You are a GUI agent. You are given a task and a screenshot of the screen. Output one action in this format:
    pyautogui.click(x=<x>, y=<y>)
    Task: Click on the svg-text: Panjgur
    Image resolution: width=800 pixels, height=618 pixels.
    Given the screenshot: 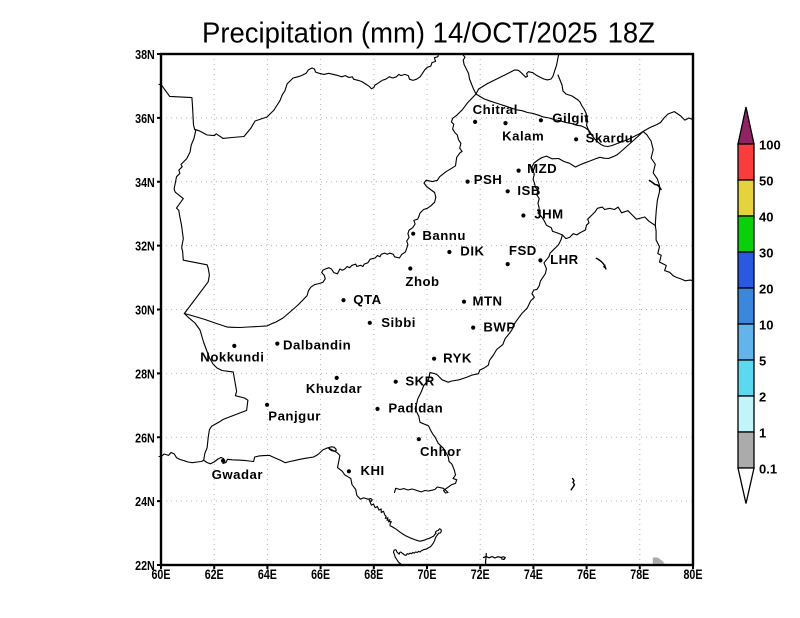 What is the action you would take?
    pyautogui.click(x=294, y=416)
    